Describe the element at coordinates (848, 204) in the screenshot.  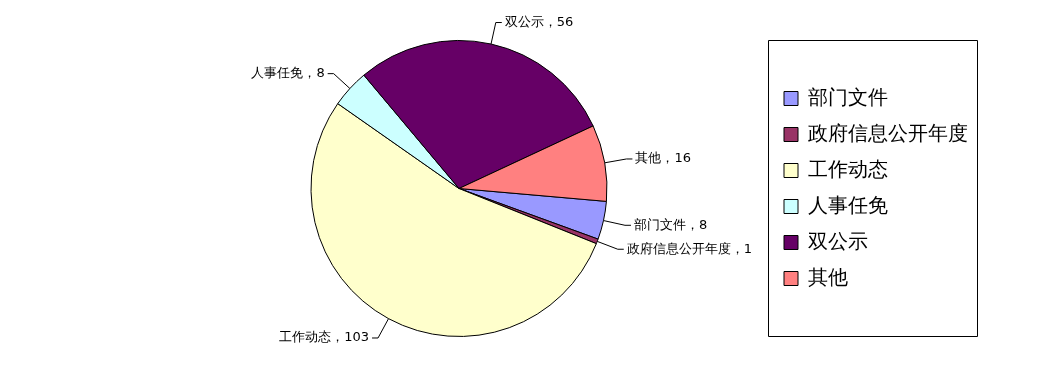
I see `legend-label: 人事任免` at that location.